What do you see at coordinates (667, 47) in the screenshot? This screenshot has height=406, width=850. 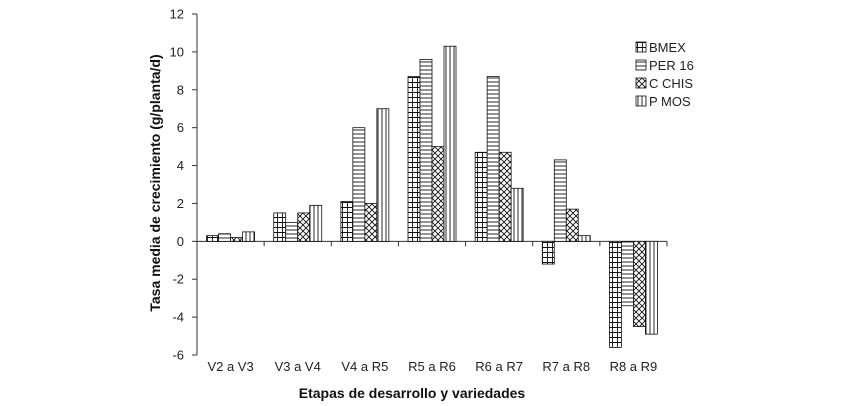 I see `legend-label: BMEX` at bounding box center [667, 47].